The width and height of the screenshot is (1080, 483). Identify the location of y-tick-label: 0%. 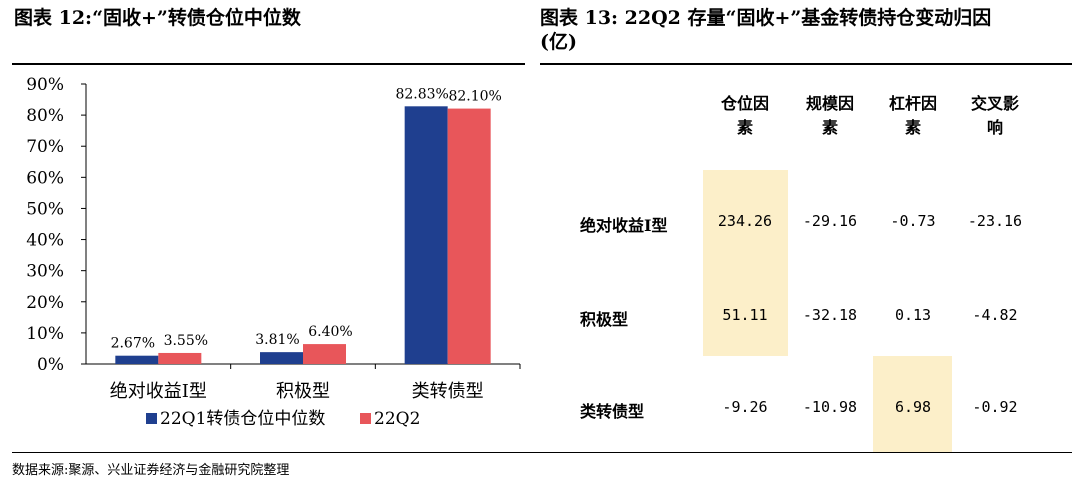
(50, 365).